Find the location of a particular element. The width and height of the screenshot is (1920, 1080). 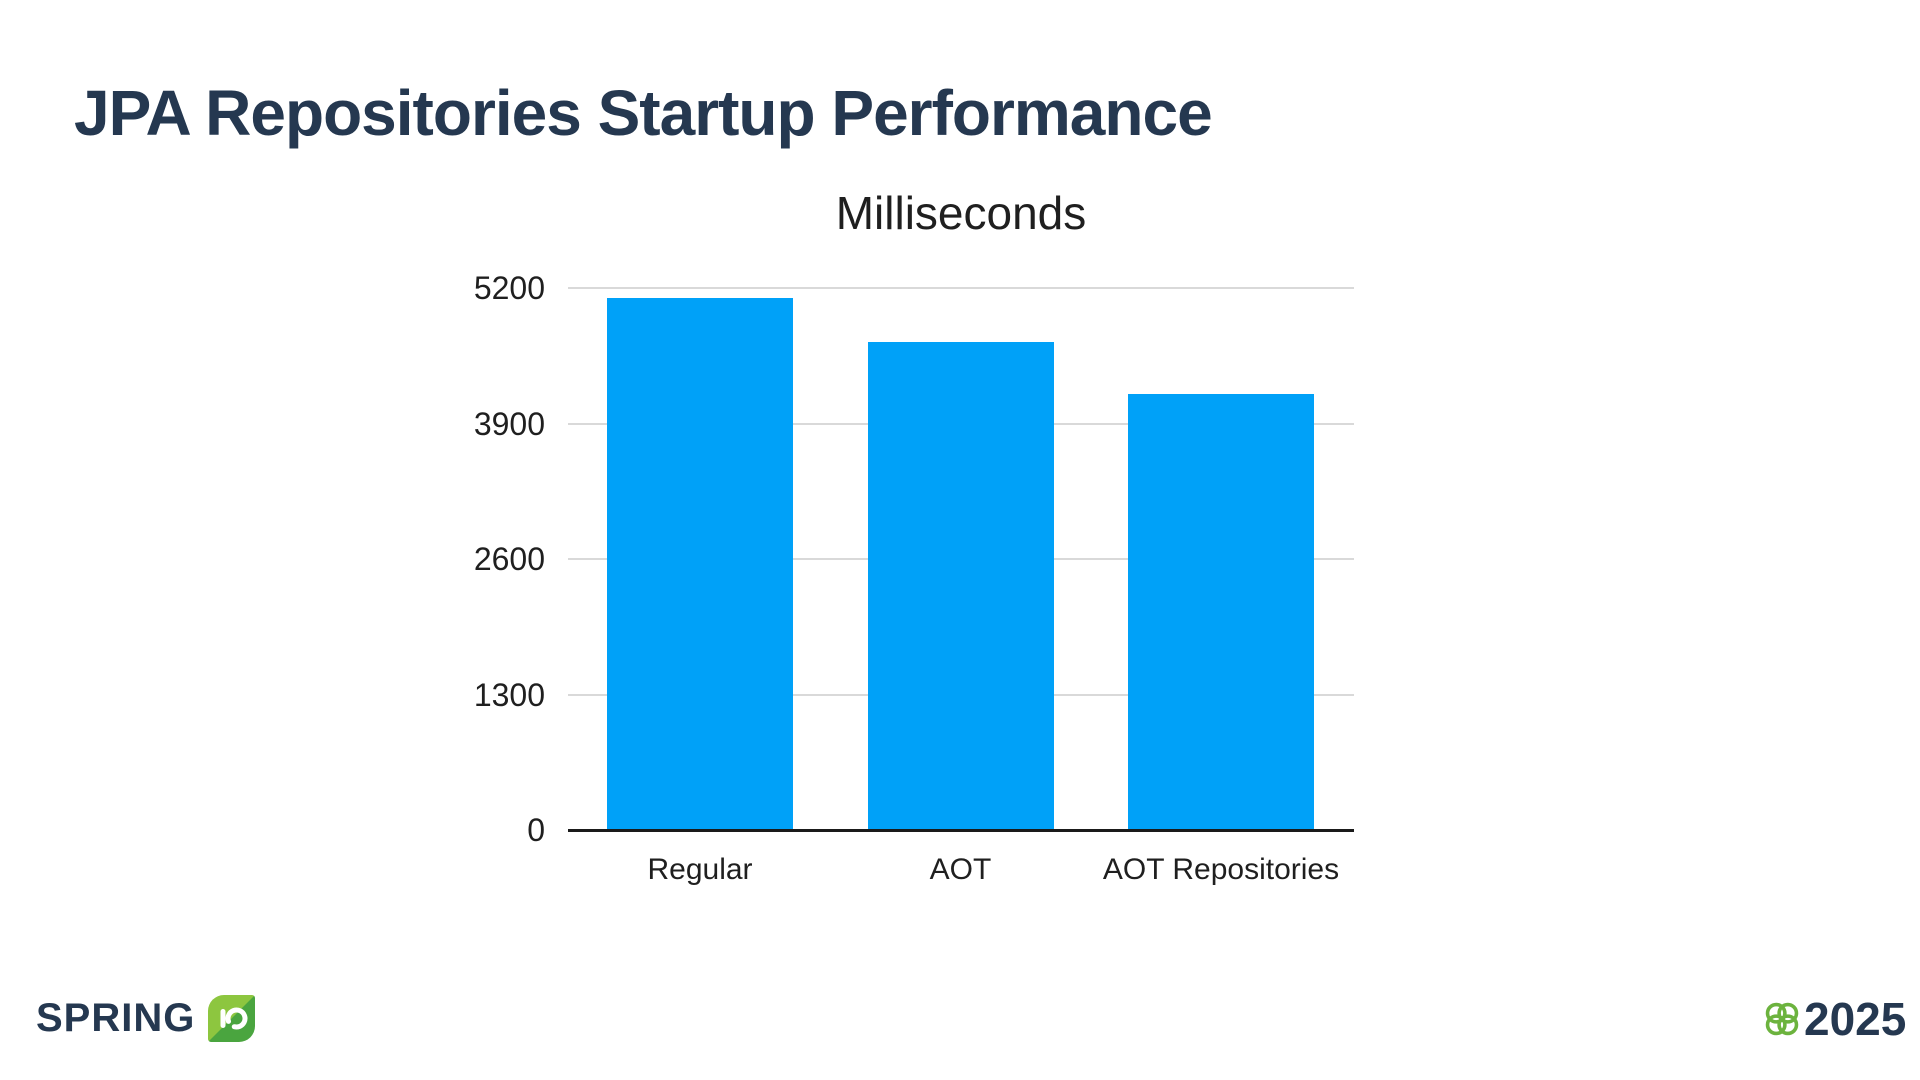

y-tick-label: 2600 is located at coordinates (509, 559).